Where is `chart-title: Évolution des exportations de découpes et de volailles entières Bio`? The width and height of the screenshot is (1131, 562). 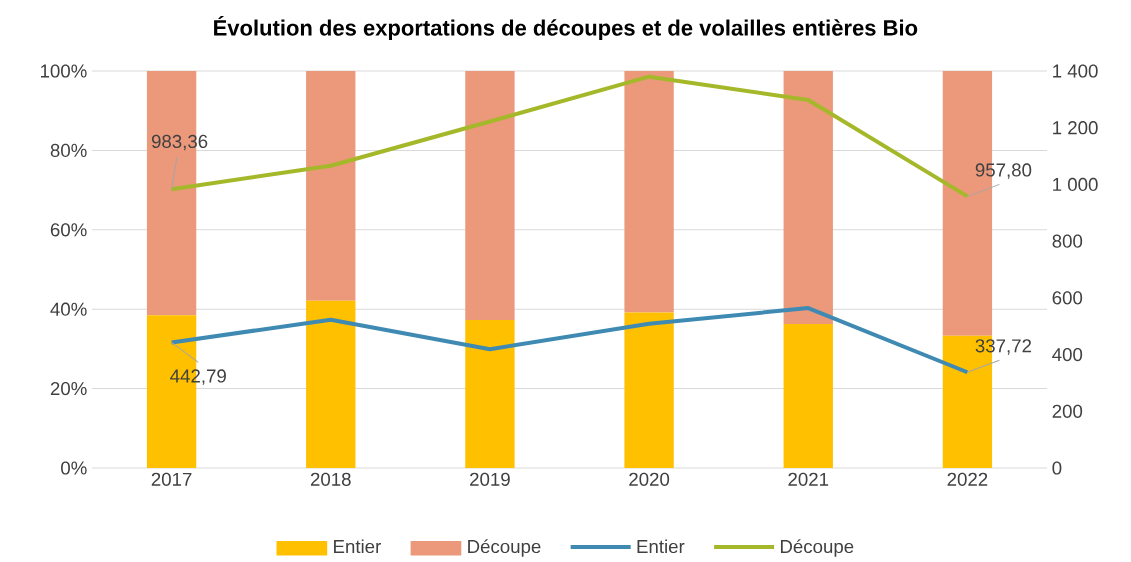 chart-title: Évolution des exportations de découpes et de volailles entières Bio is located at coordinates (566, 28).